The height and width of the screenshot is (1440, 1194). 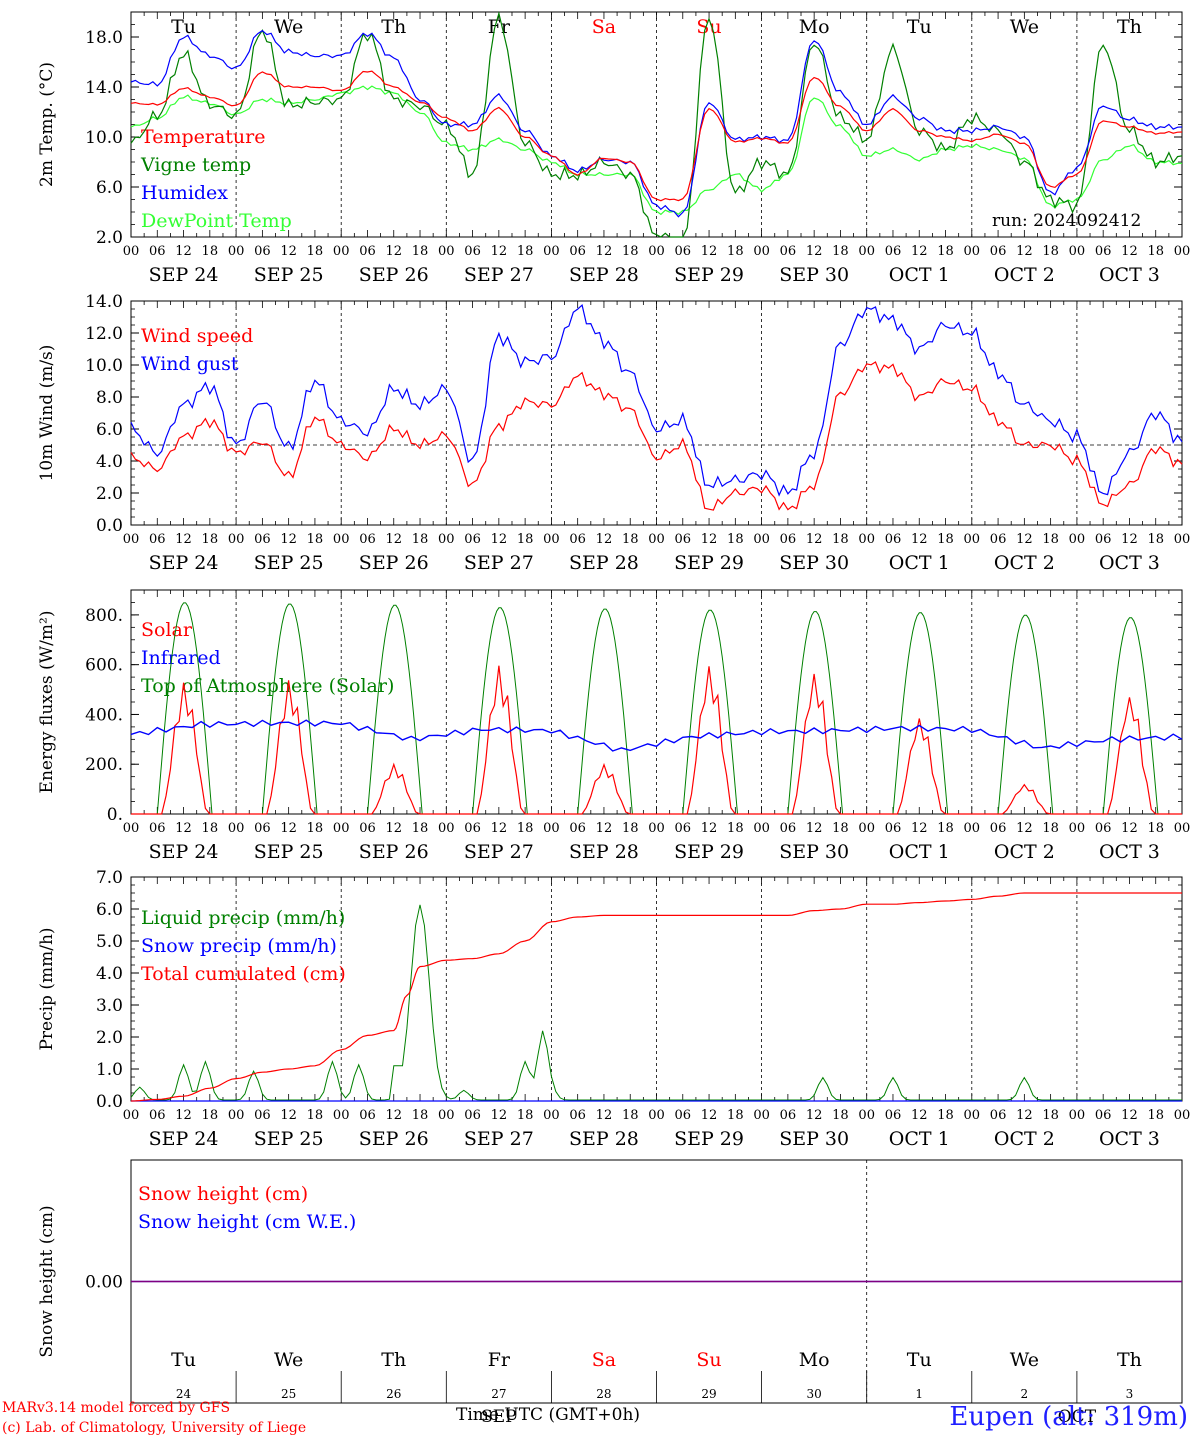 I want to click on date-label: OCT 2, so click(x=1024, y=1139).